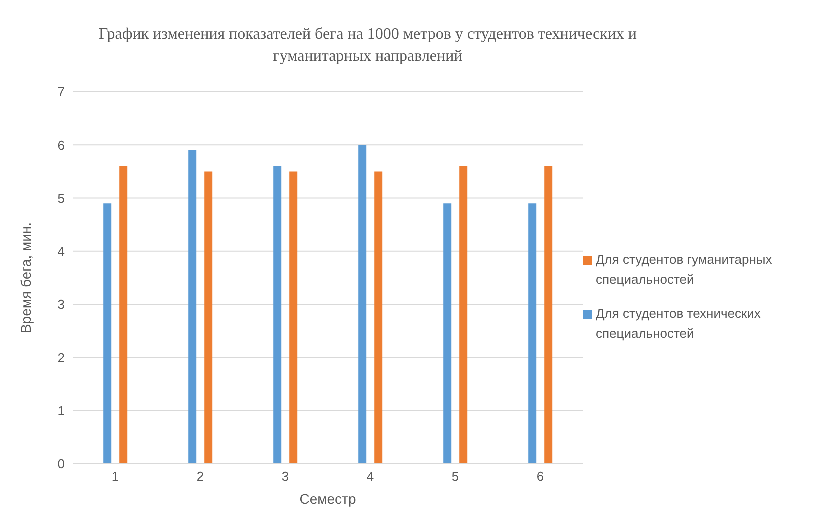  I want to click on x-tick-label: 5, so click(456, 476).